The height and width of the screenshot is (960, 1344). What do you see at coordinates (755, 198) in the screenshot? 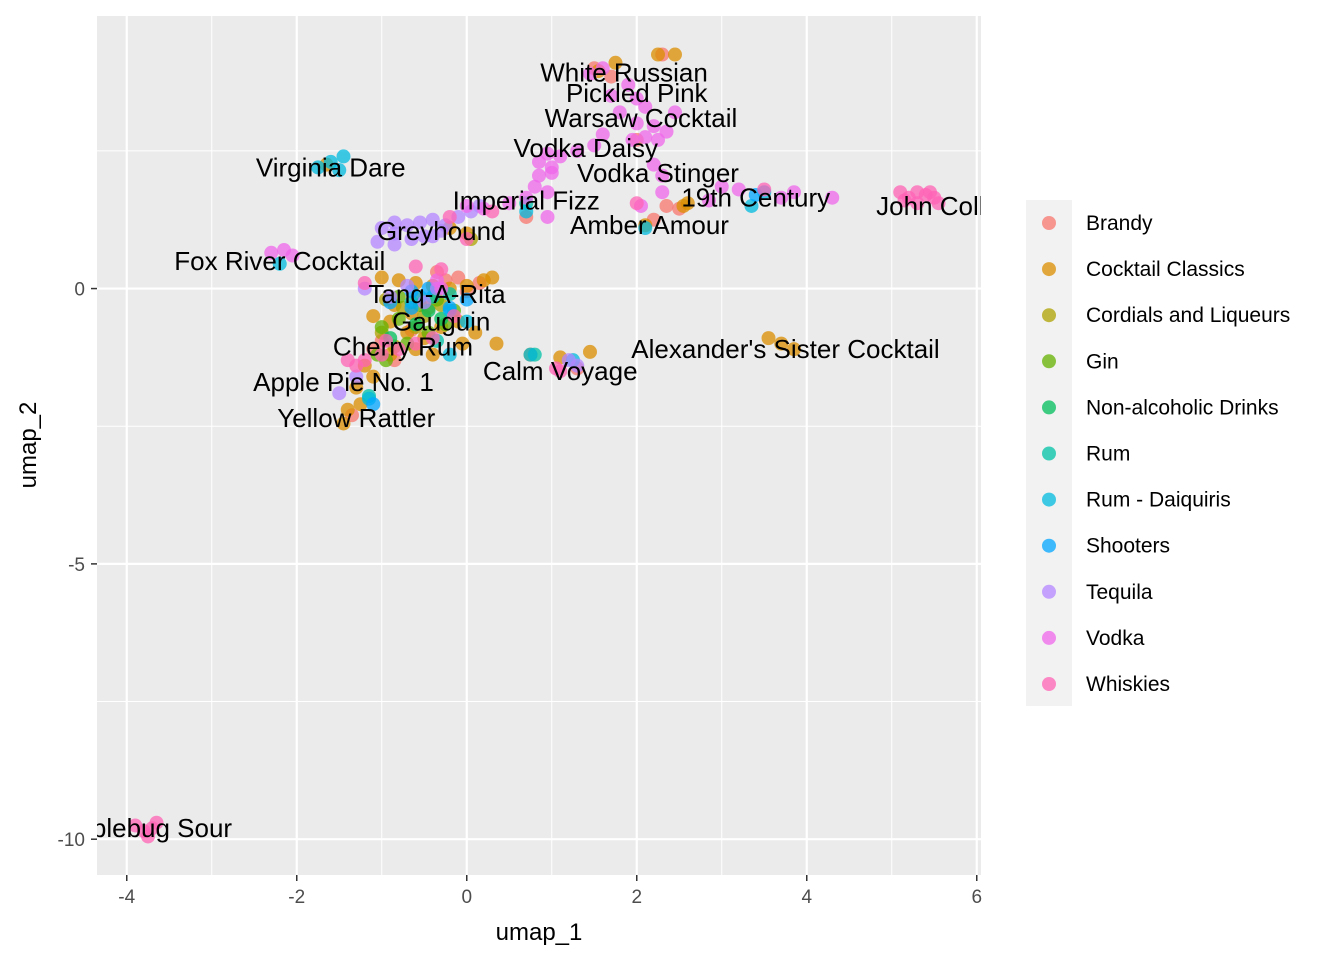
I see `point-label: 19th Century` at bounding box center [755, 198].